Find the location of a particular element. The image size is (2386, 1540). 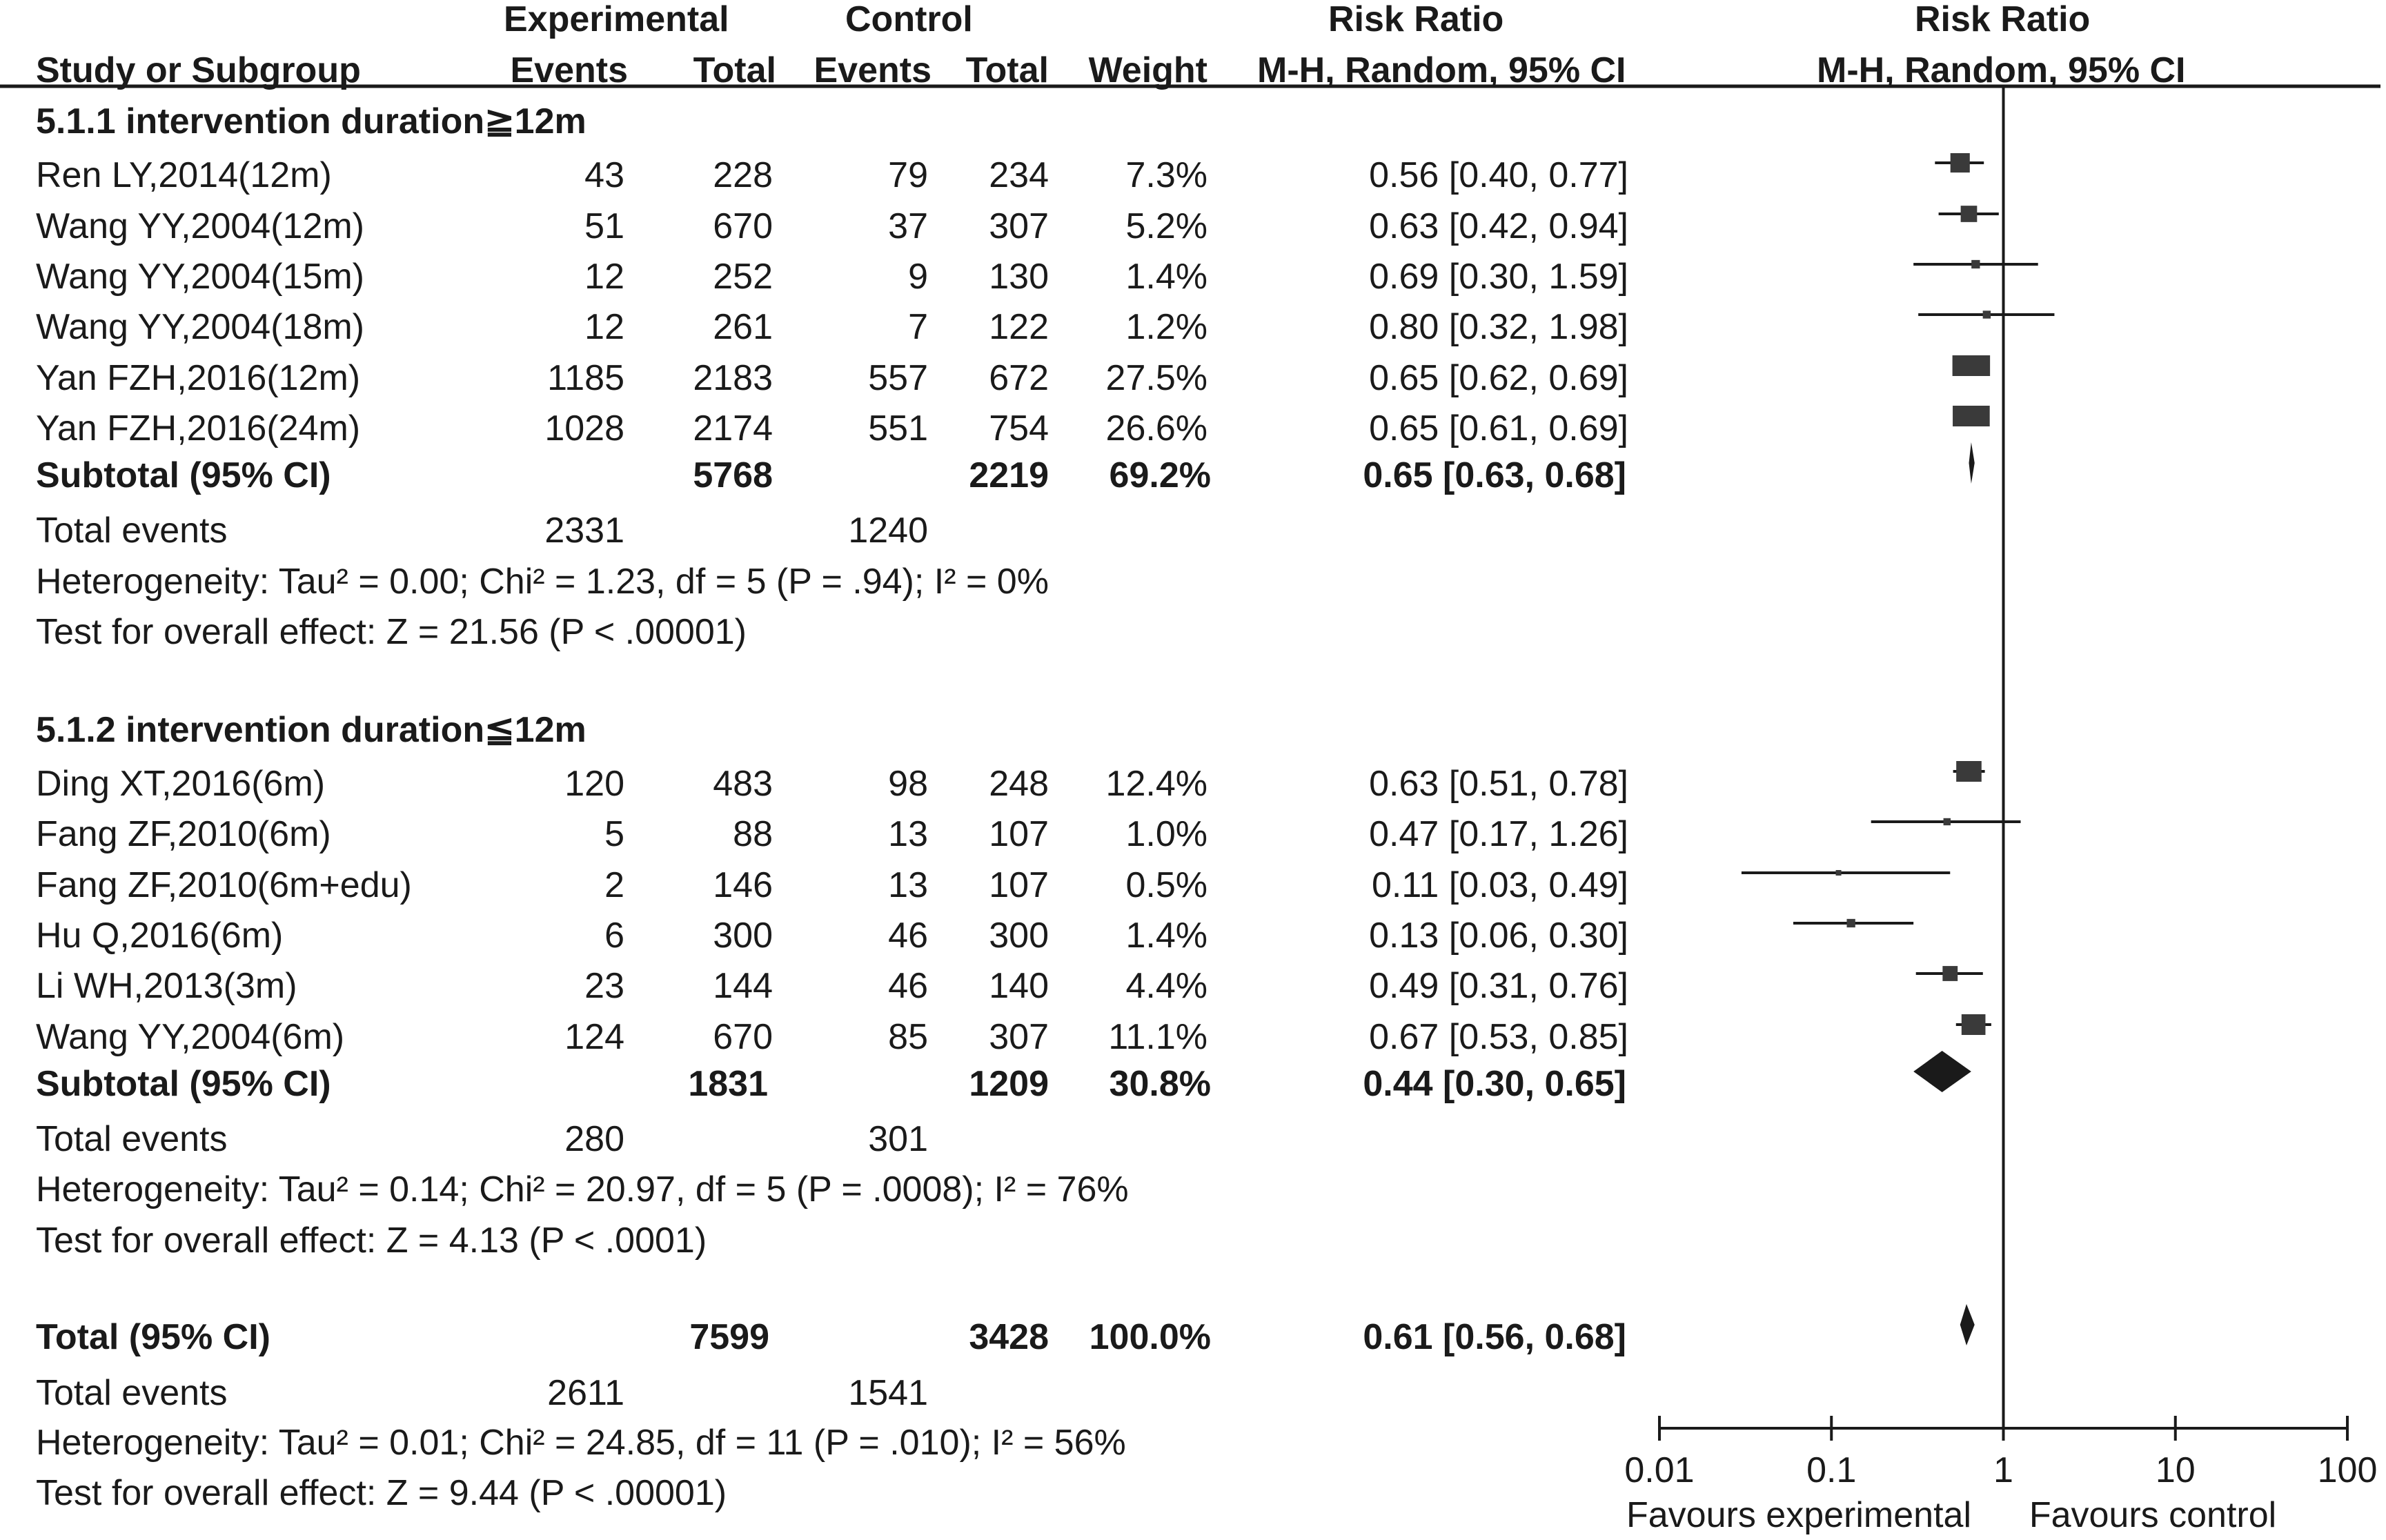

exp-total: 146 is located at coordinates (743, 885).